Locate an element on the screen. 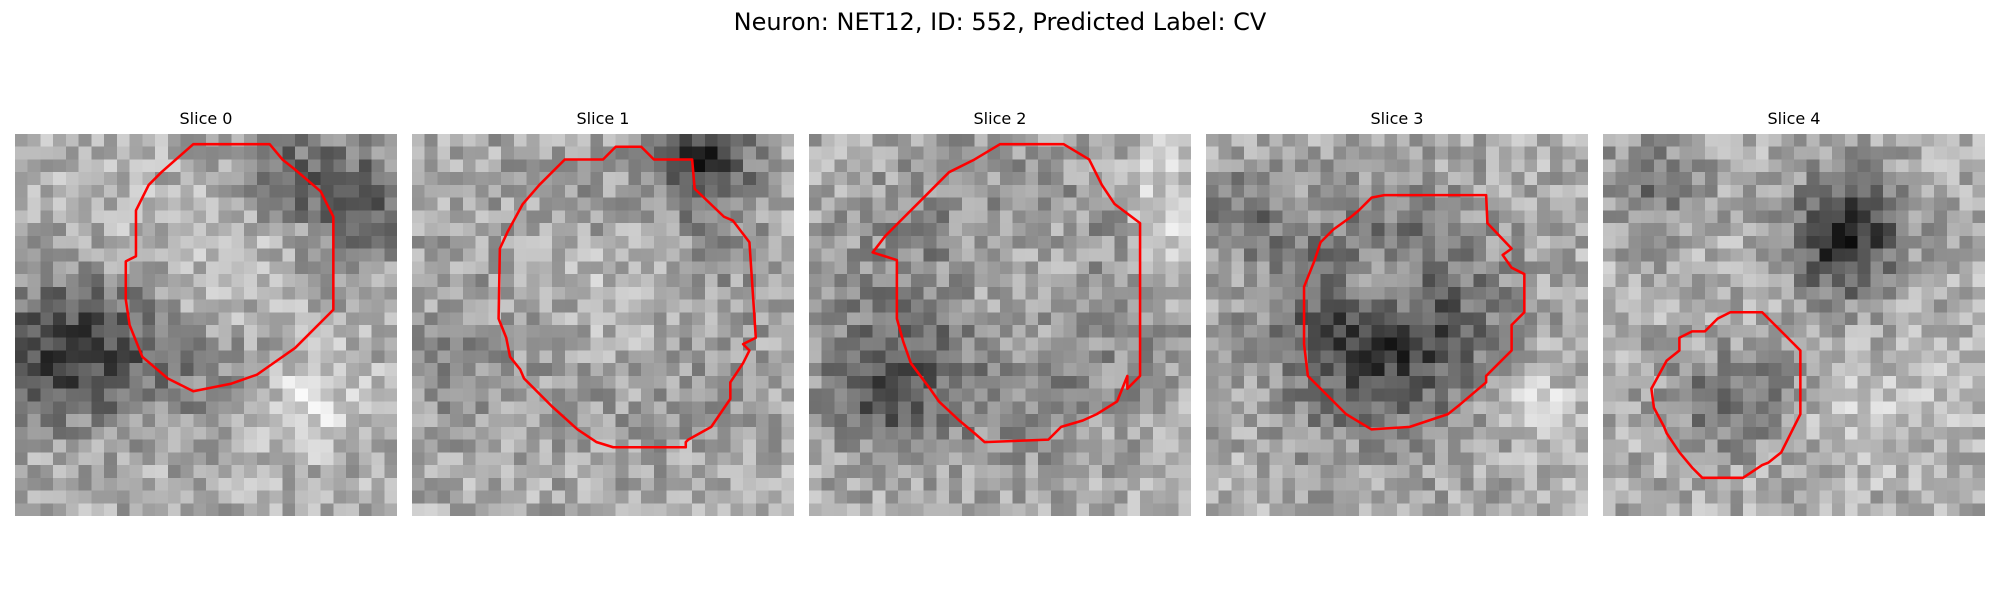 The image size is (2000, 600). slice-title-4: Slice 4 is located at coordinates (1794, 118).